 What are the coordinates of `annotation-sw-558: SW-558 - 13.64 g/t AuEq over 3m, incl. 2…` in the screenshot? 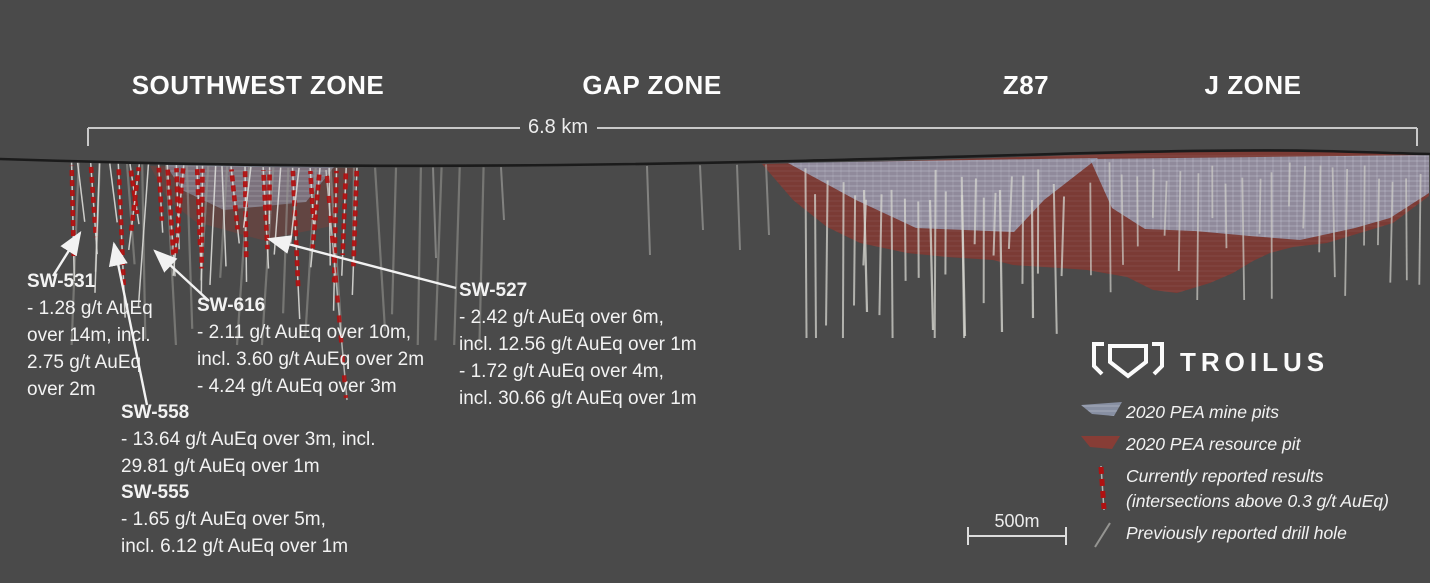 It's located at (248, 439).